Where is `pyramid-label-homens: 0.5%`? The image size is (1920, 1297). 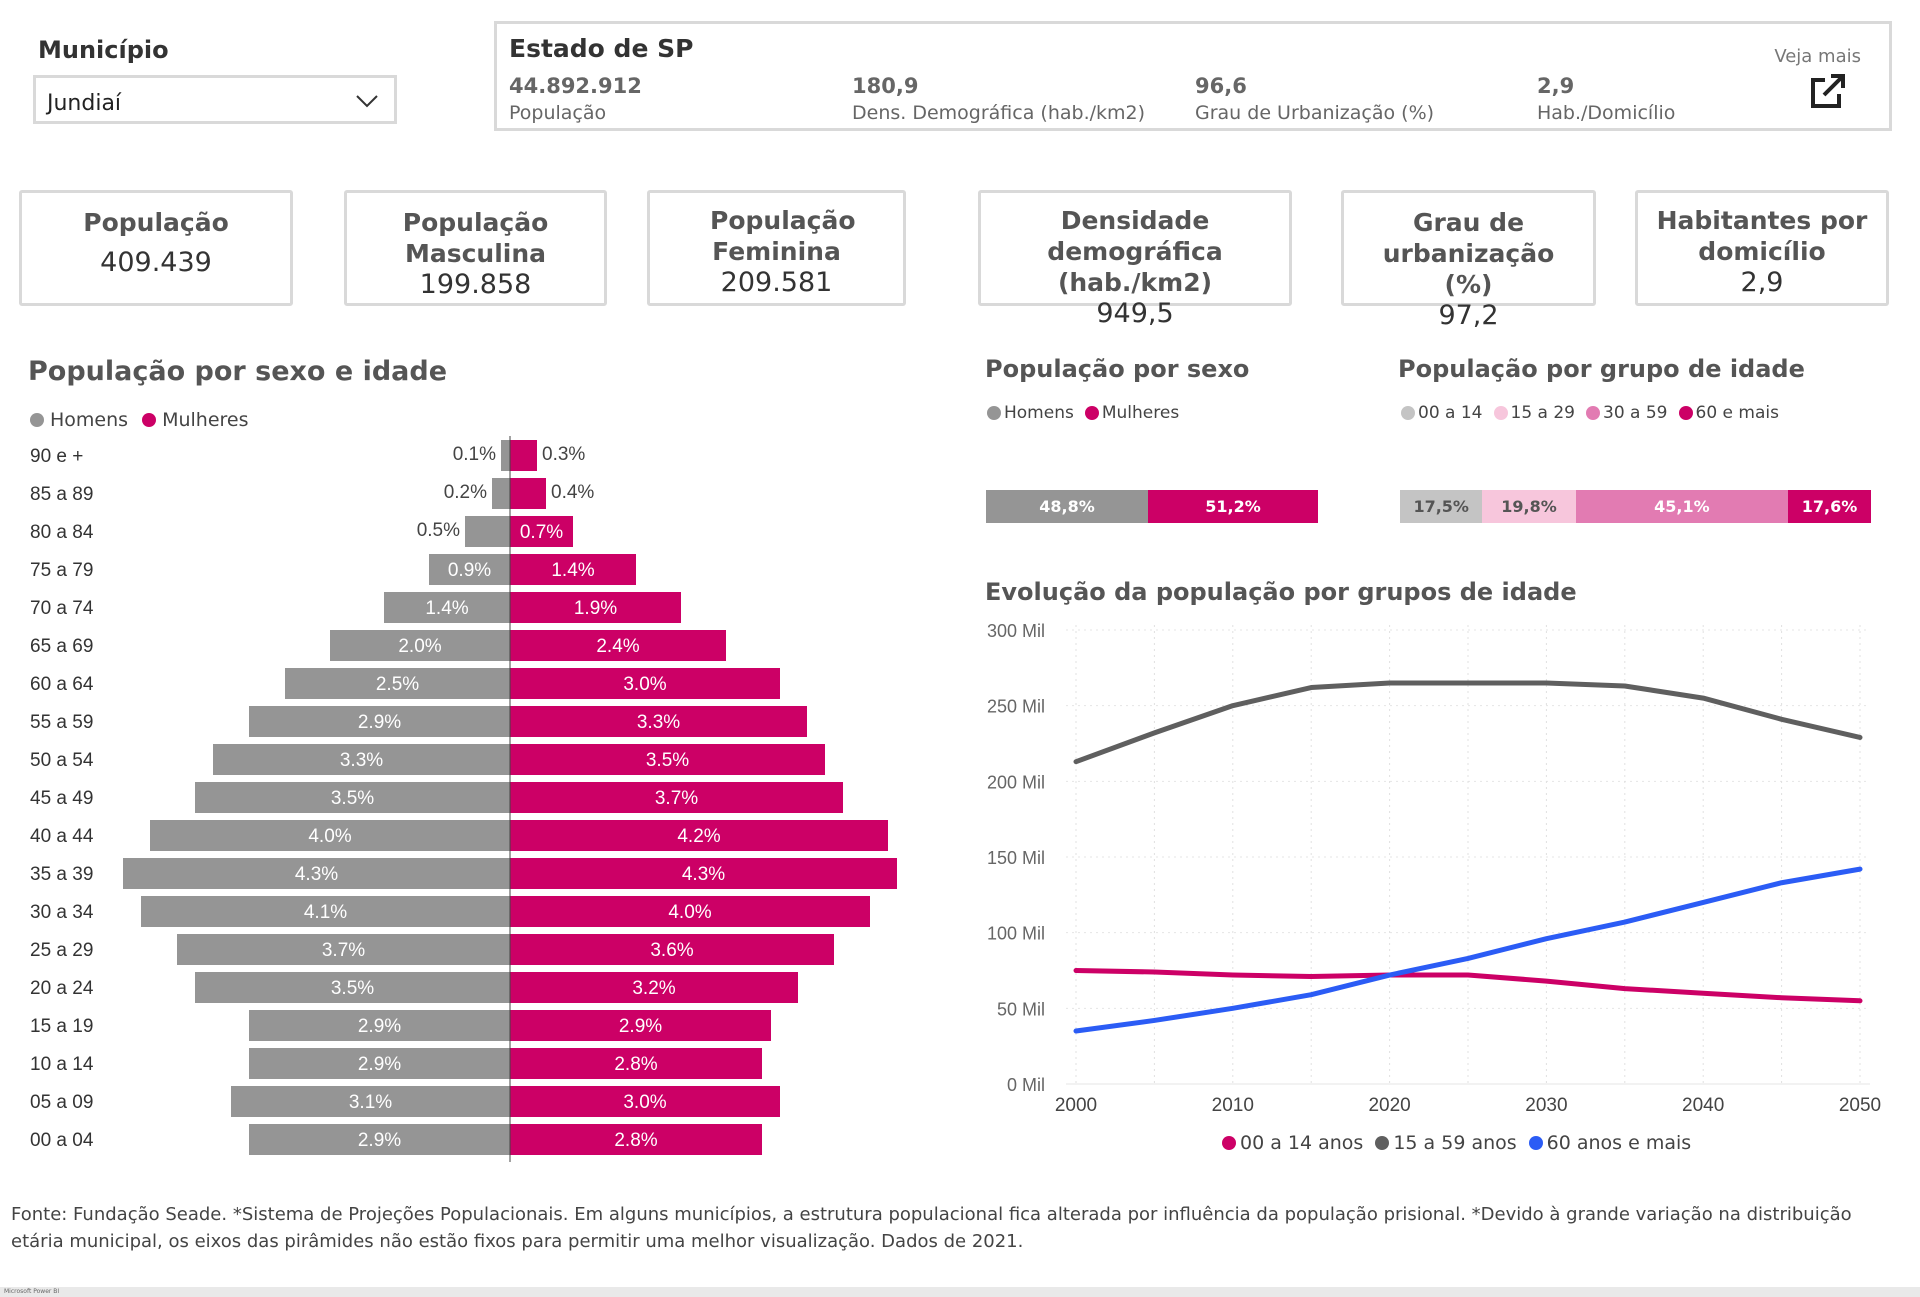 pyramid-label-homens: 0.5% is located at coordinates (438, 530).